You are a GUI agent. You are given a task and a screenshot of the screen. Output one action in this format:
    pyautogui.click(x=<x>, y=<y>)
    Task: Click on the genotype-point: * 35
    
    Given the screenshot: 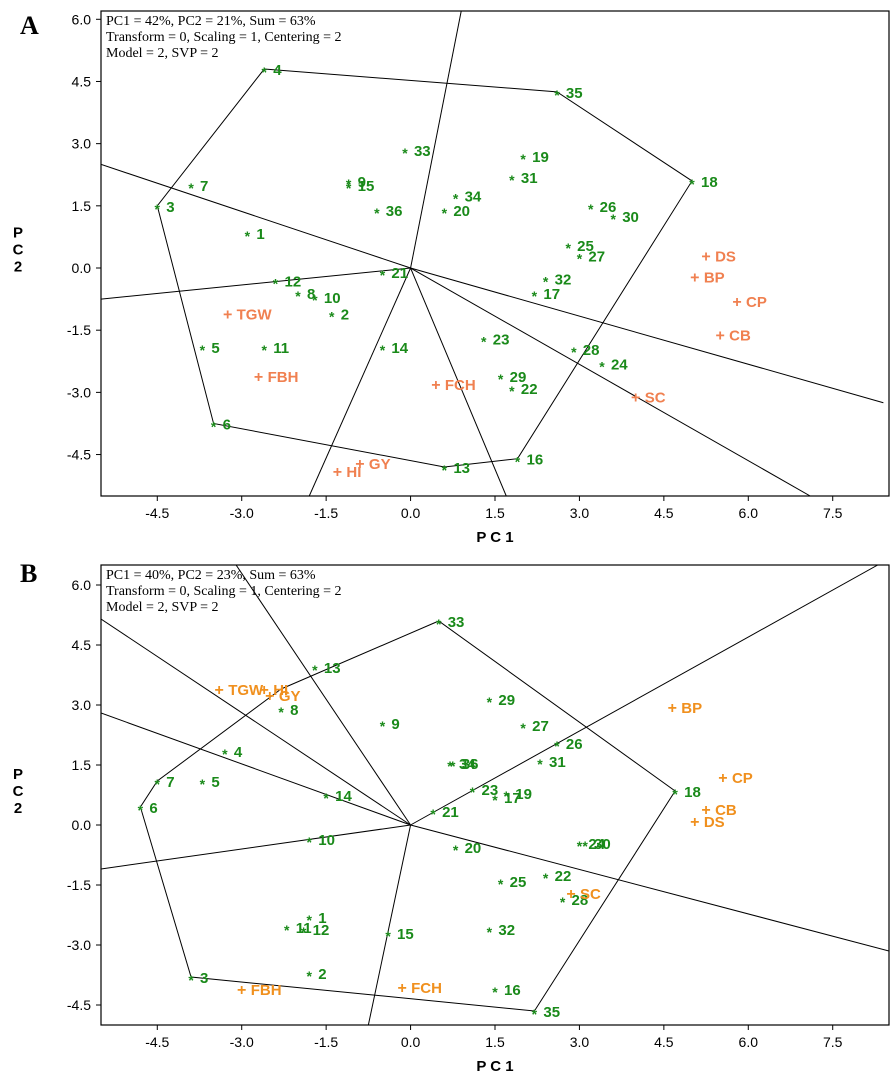 What is the action you would take?
    pyautogui.click(x=568, y=94)
    